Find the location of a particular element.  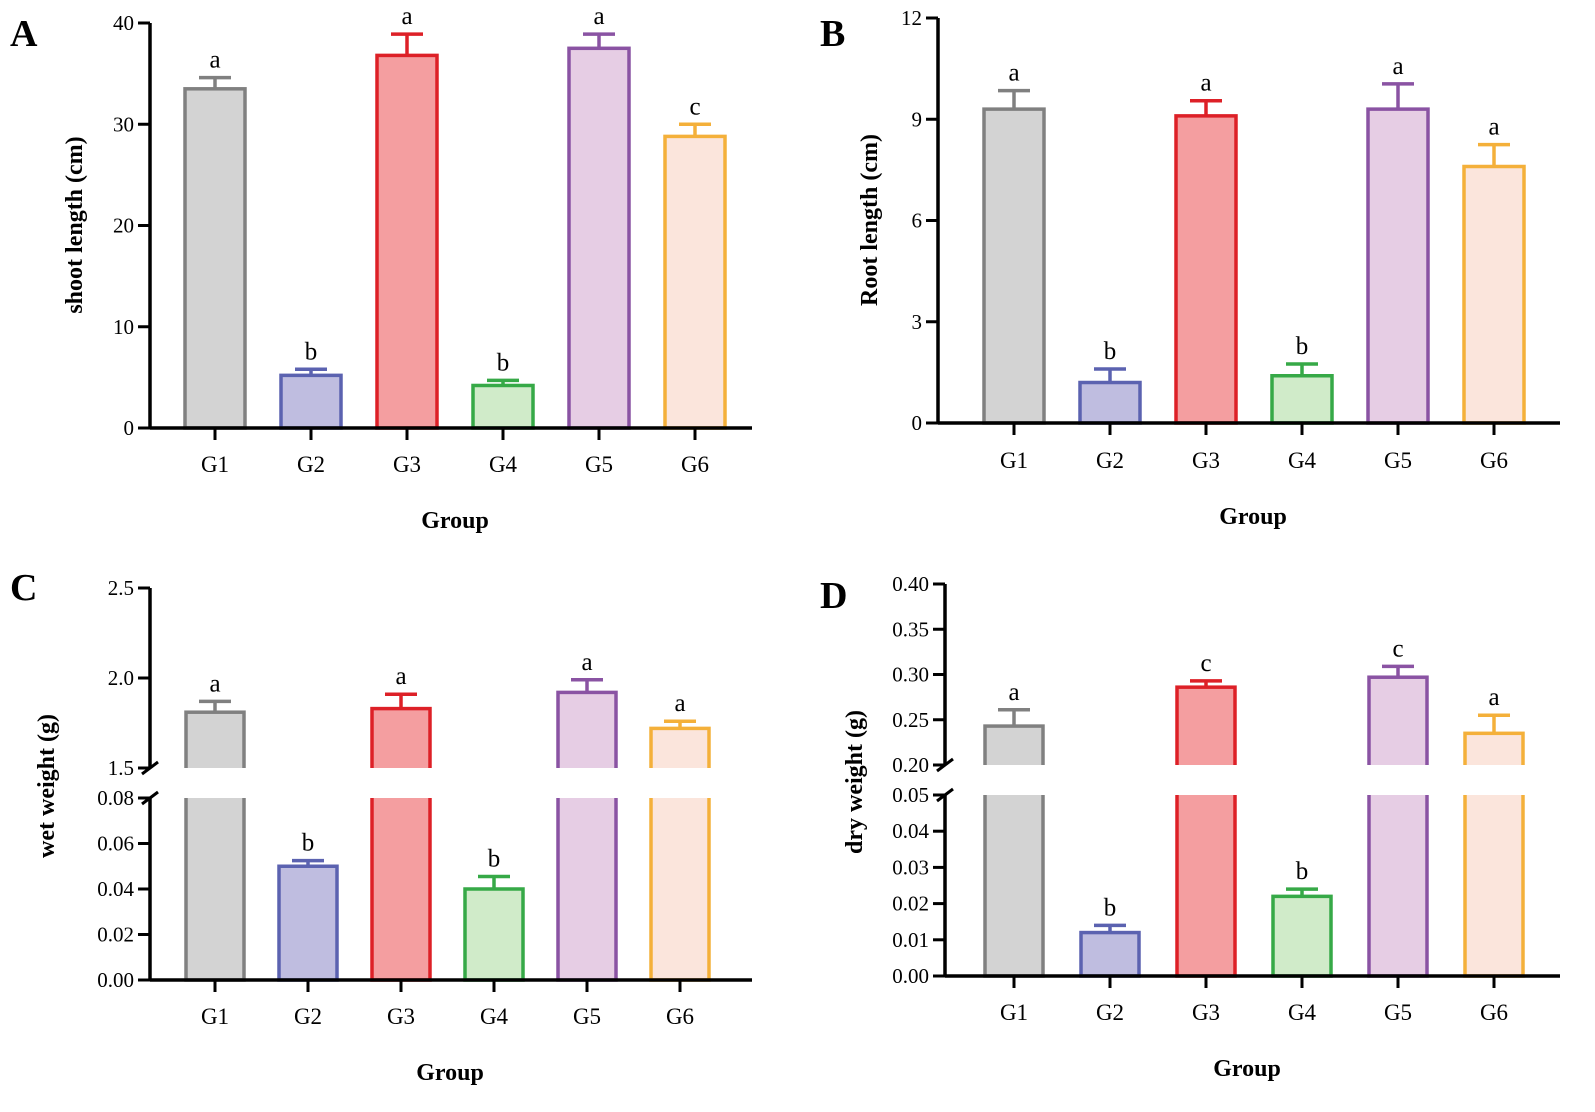

y-tick-label: 0.02 is located at coordinates (115, 935).